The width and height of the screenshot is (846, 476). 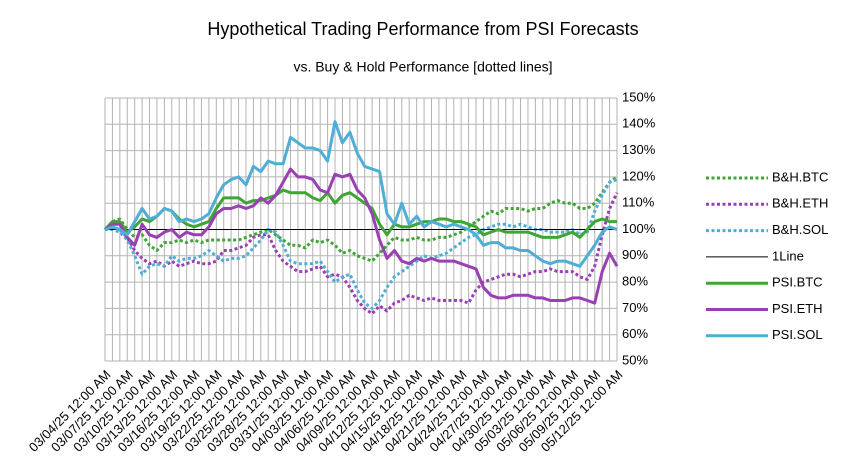 I want to click on y-tick-label: 140%, so click(x=639, y=123).